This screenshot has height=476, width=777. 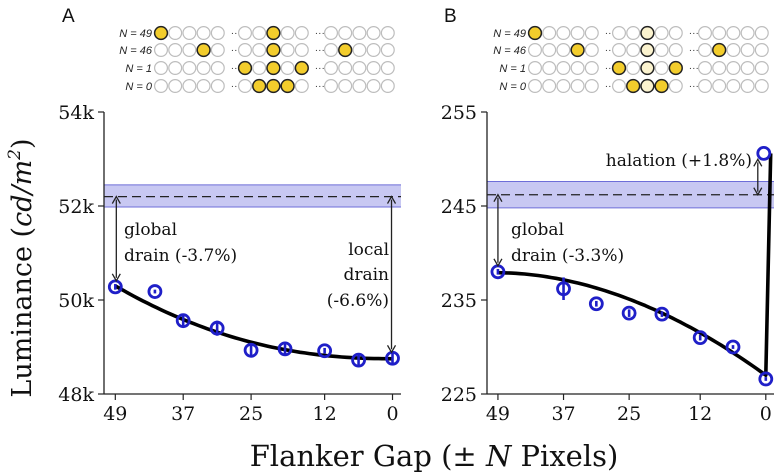 I want to click on y-tick-label: 50k, so click(x=76, y=301).